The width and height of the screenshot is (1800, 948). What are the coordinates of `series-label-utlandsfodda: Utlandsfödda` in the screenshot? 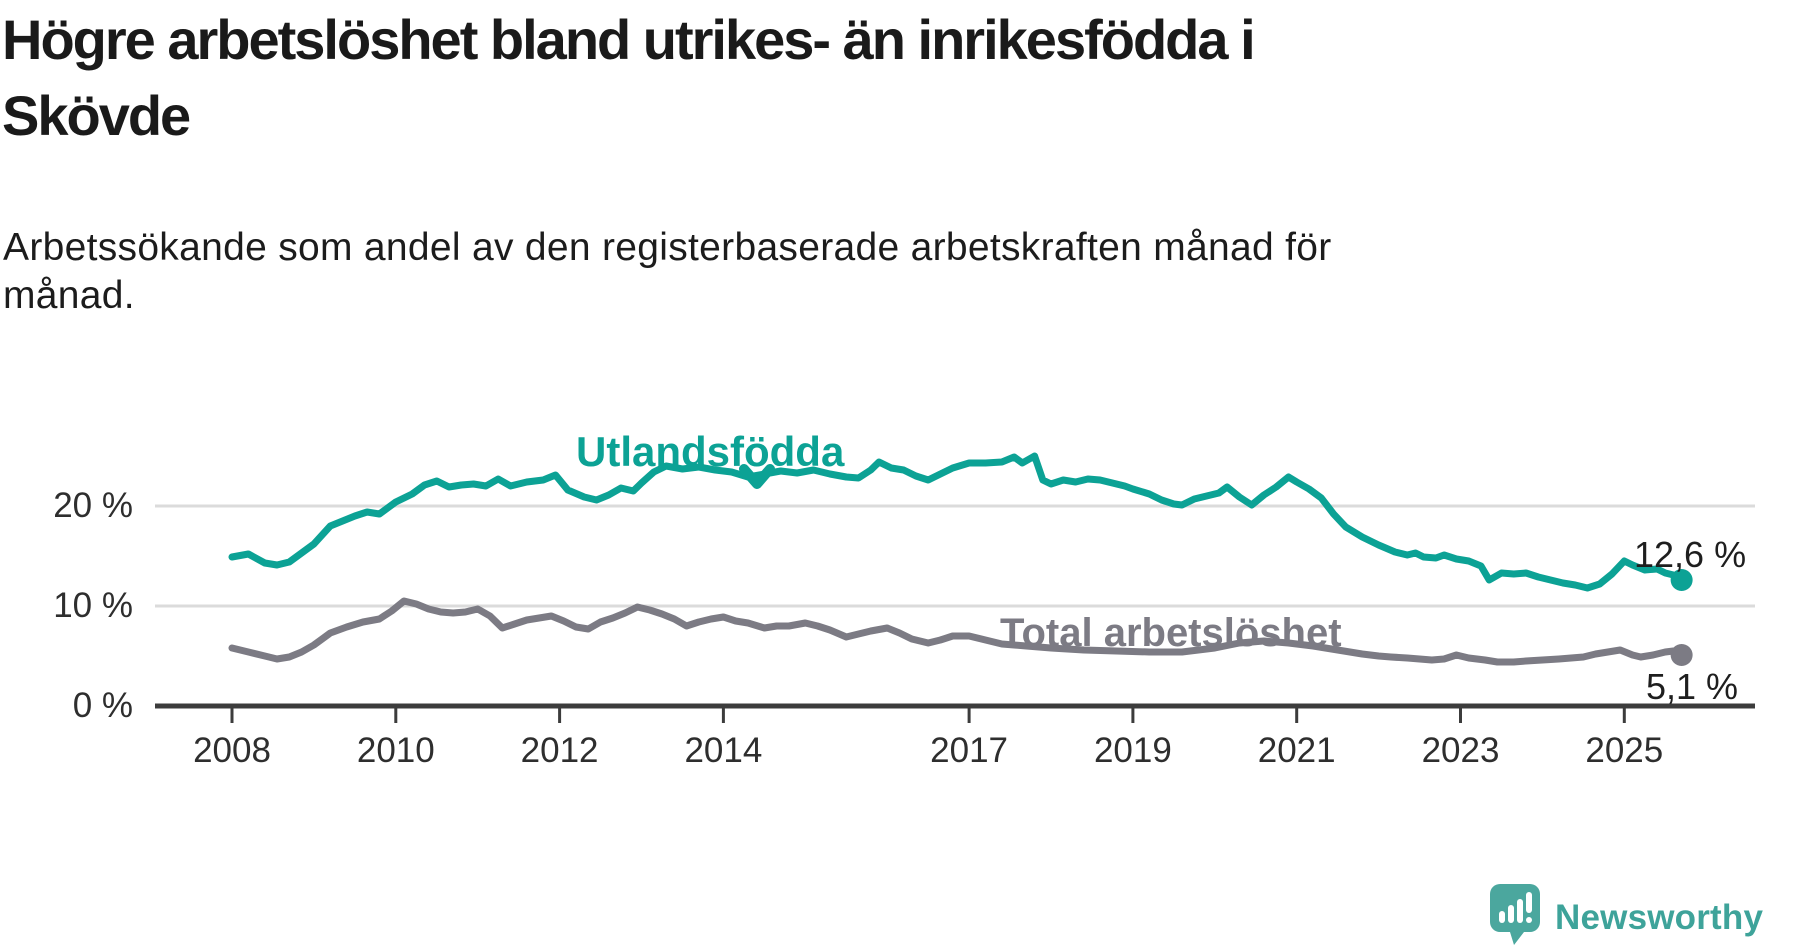 It's located at (710, 451).